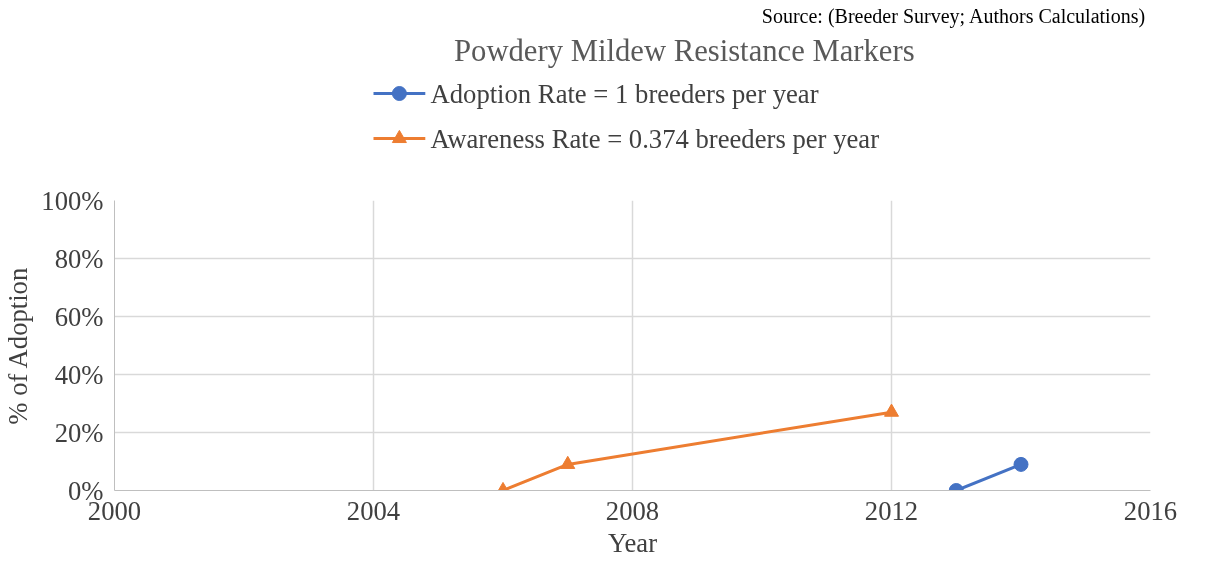  Describe the element at coordinates (655, 138) in the screenshot. I see `legend-label: Awareness Rate = 0.374 breeders per year` at that location.